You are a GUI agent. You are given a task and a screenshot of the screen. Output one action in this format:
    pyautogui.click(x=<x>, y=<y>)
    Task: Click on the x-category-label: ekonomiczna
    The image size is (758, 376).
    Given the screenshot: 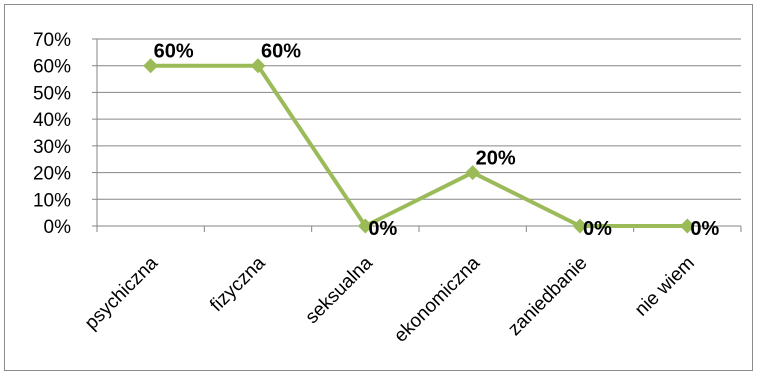 What is the action you would take?
    pyautogui.click(x=437, y=299)
    